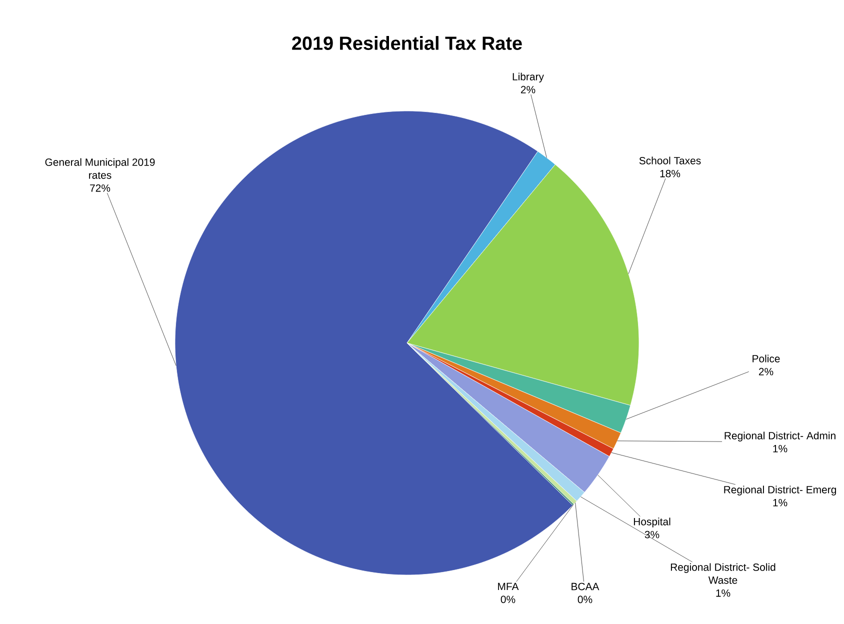  What do you see at coordinates (670, 174) in the screenshot?
I see `data-label: 18%` at bounding box center [670, 174].